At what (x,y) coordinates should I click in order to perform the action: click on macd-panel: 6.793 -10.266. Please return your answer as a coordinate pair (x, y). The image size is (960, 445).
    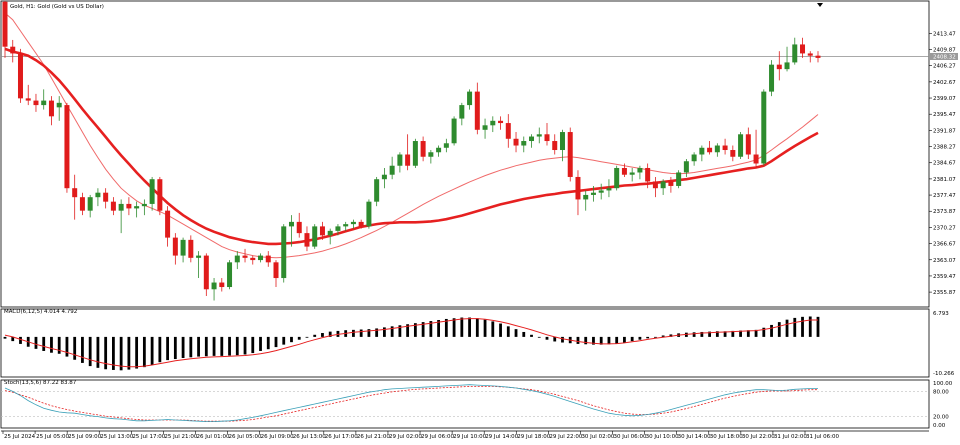
    Looking at the image, I should click on (479, 344).